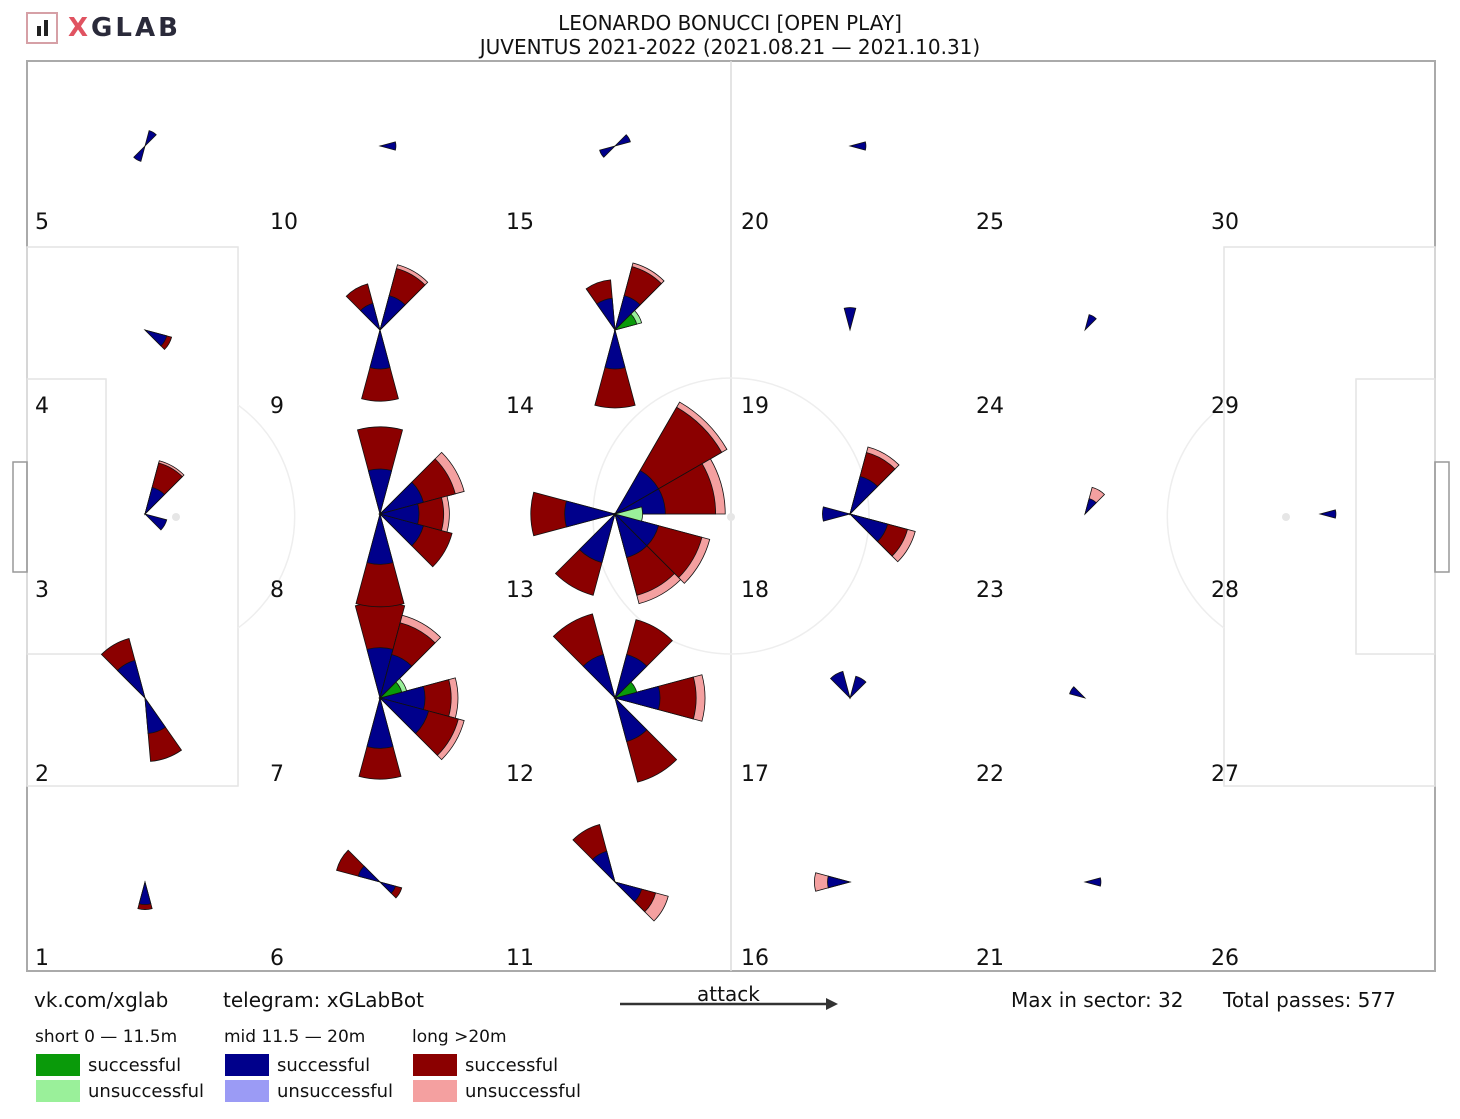  I want to click on zone-label-20: 20, so click(755, 222).